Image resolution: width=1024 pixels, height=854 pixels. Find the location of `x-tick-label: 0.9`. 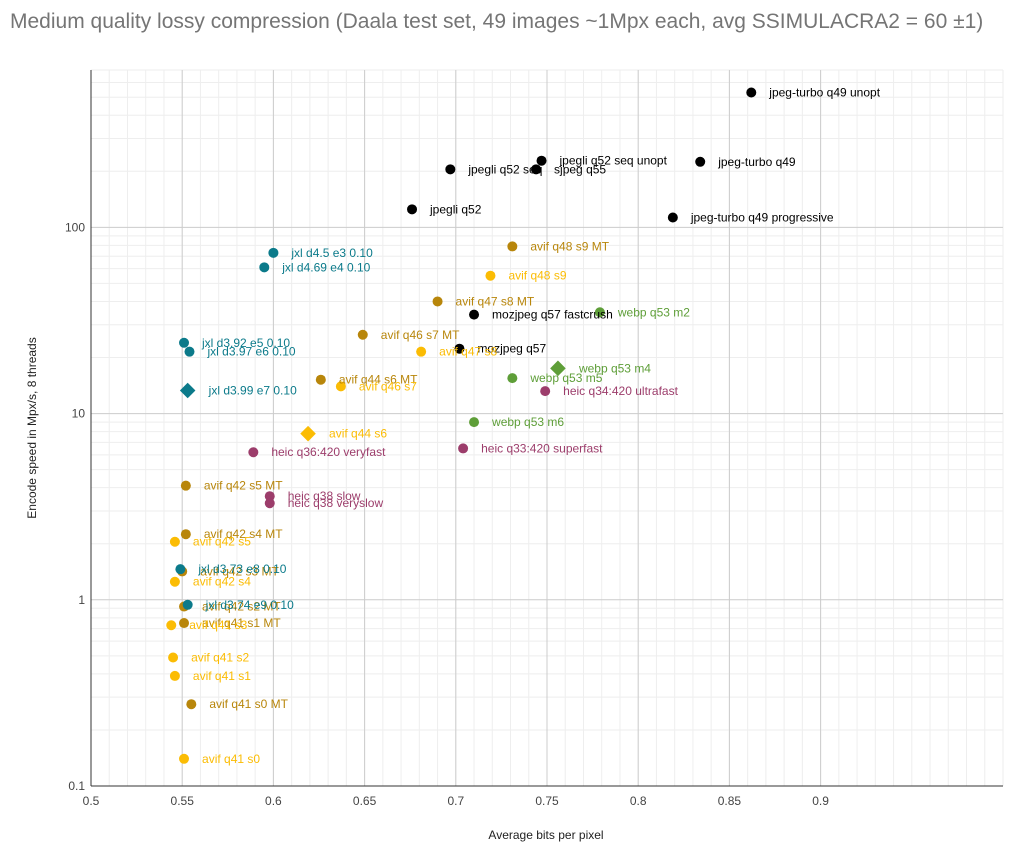

x-tick-label: 0.9 is located at coordinates (820, 801).